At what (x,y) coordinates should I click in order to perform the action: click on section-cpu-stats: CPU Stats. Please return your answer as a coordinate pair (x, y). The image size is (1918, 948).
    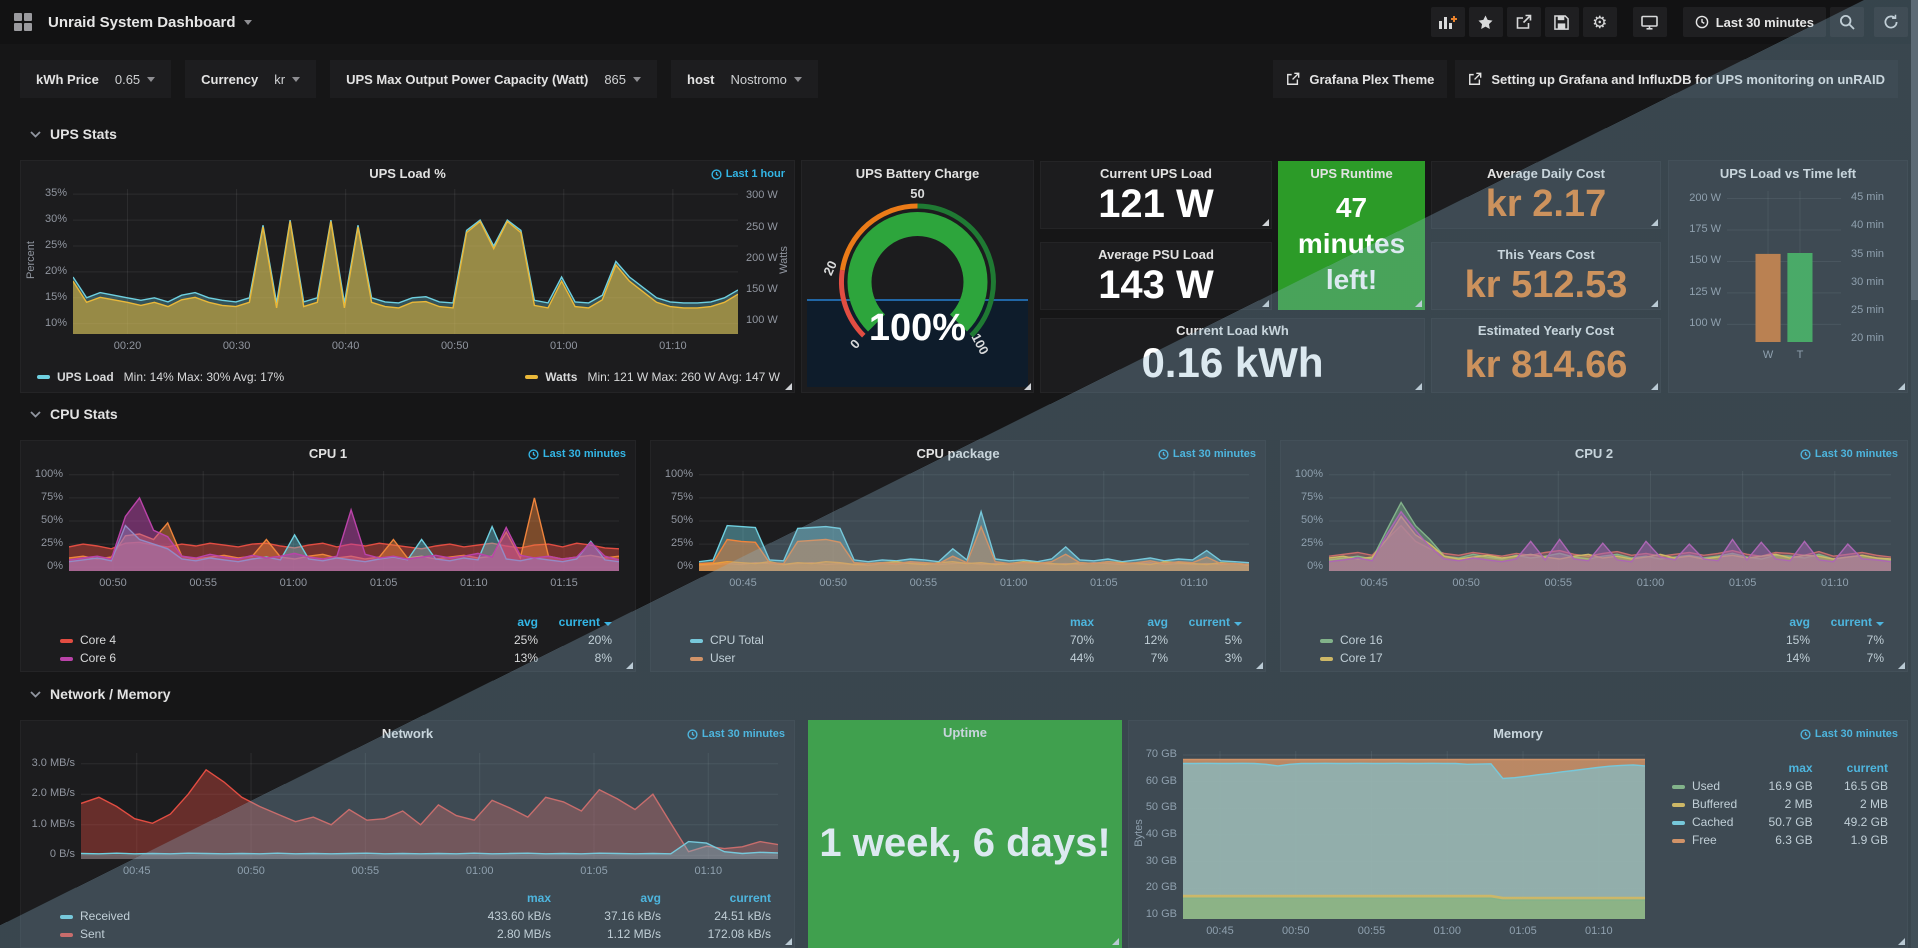
    Looking at the image, I should click on (74, 414).